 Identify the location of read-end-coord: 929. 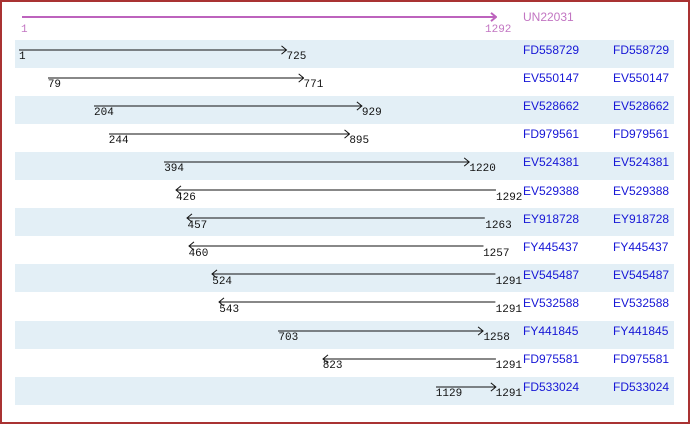
(371, 113).